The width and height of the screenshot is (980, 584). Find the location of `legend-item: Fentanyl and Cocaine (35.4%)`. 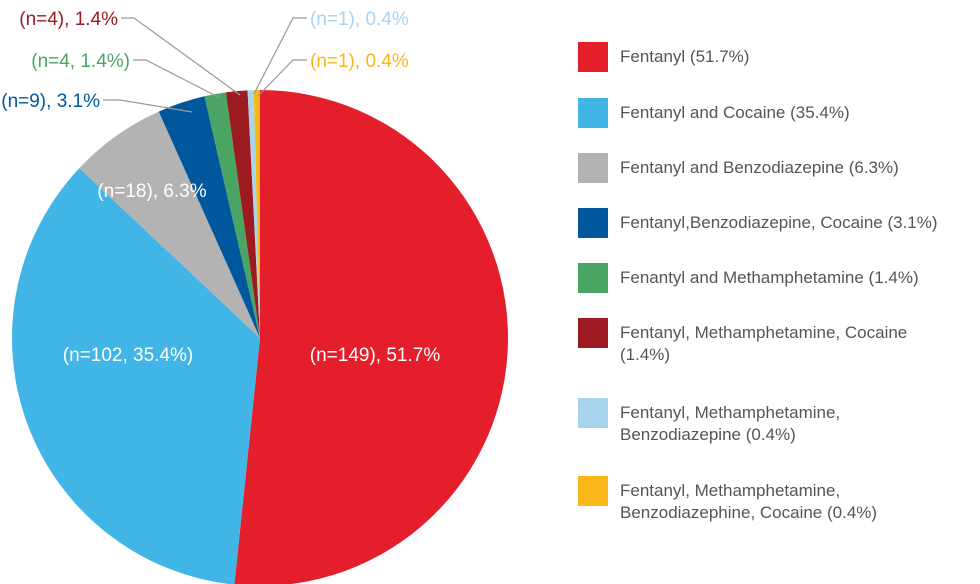

legend-item: Fentanyl and Cocaine (35.4%) is located at coordinates (714, 113).